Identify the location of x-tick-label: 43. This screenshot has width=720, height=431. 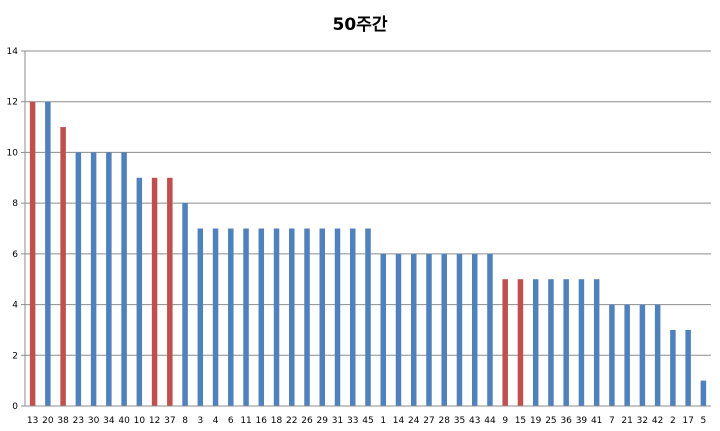
(474, 421).